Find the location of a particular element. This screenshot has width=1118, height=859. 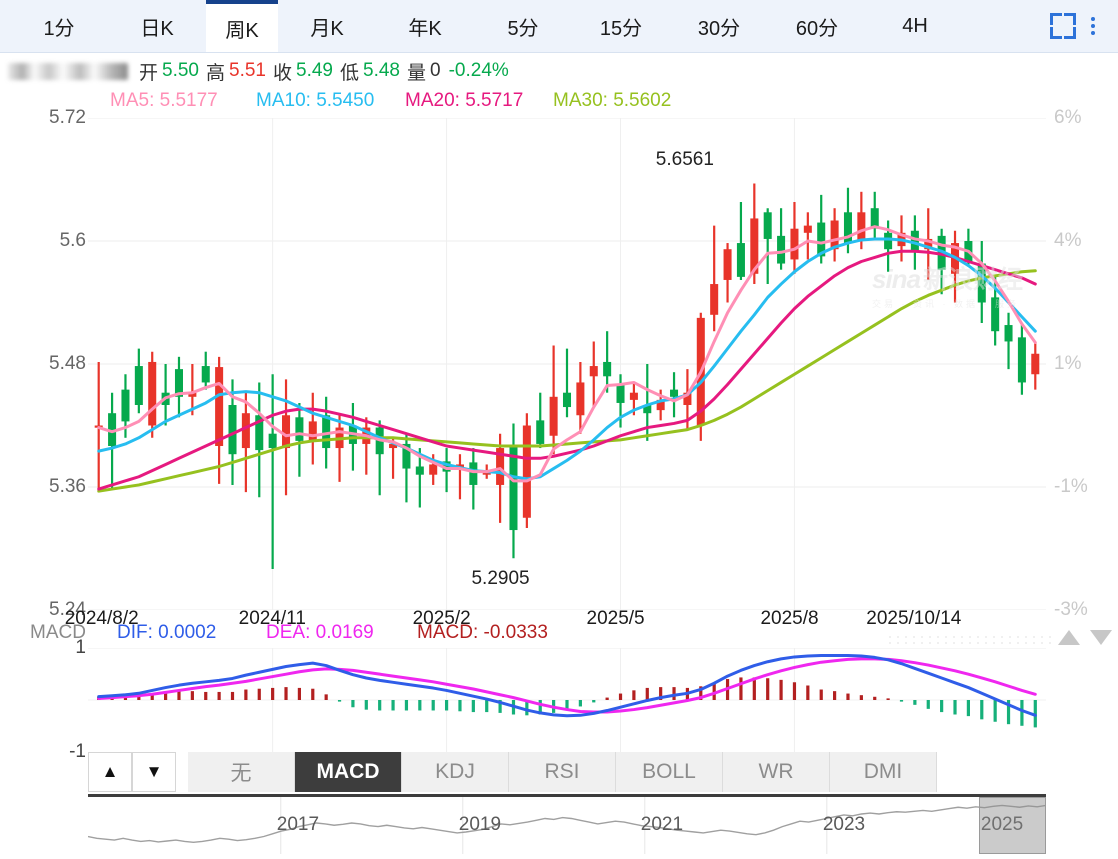

indicator-button-RSI: RSI is located at coordinates (562, 772).